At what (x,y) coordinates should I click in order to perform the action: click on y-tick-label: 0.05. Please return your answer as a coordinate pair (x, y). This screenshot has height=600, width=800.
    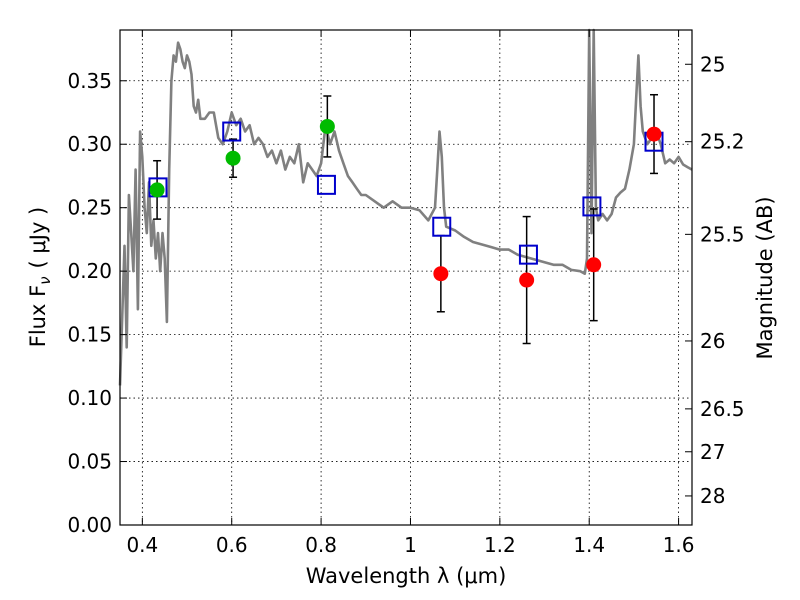
    Looking at the image, I should click on (89, 462).